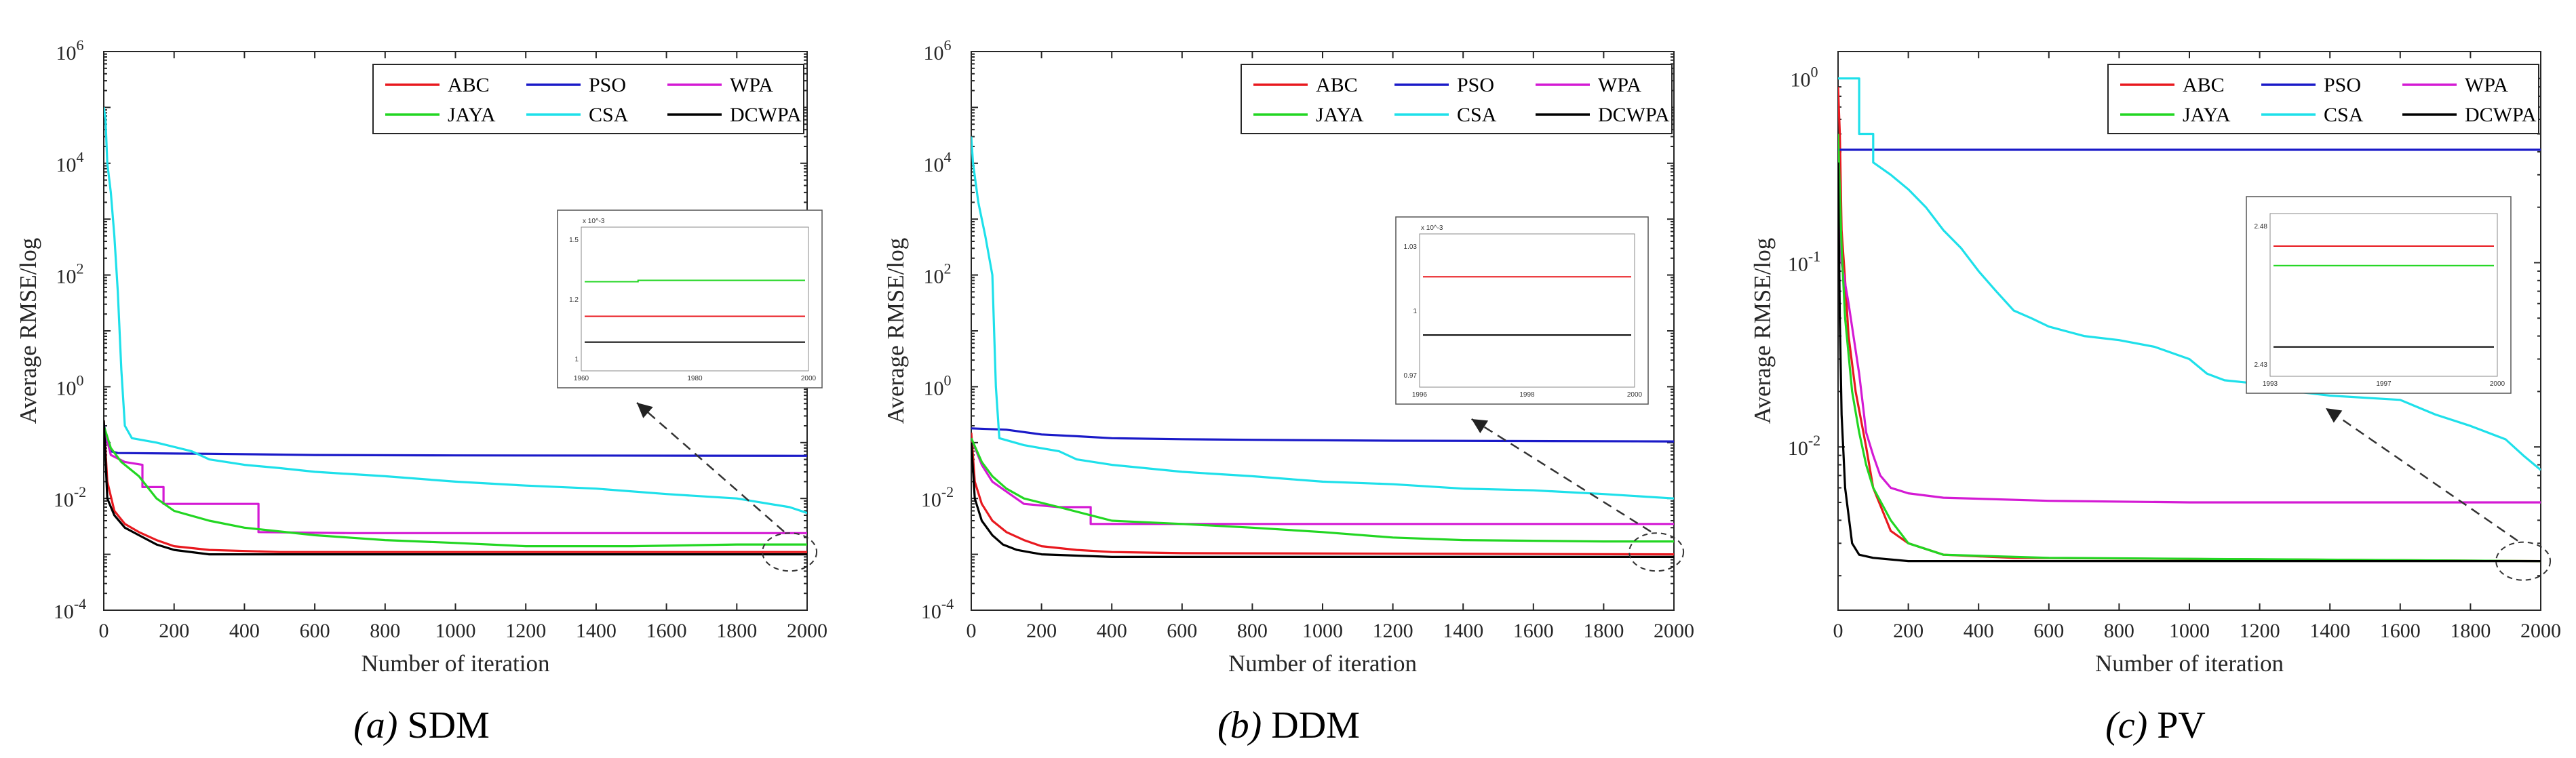  Describe the element at coordinates (574, 241) in the screenshot. I see `inset-y-tick-label: 1.5` at that location.